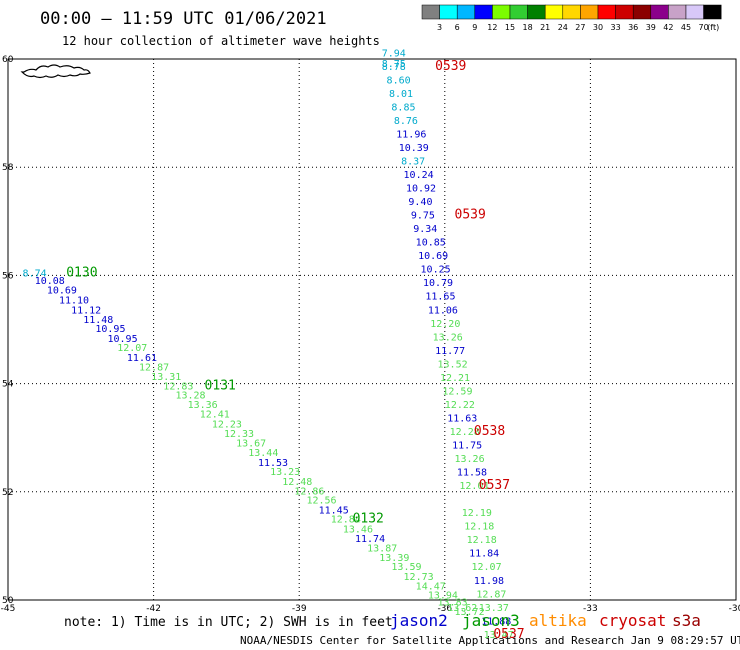 The image size is (740, 650). Describe the element at coordinates (86, 310) in the screenshot. I see `wave-height-label: 11.12` at that location.